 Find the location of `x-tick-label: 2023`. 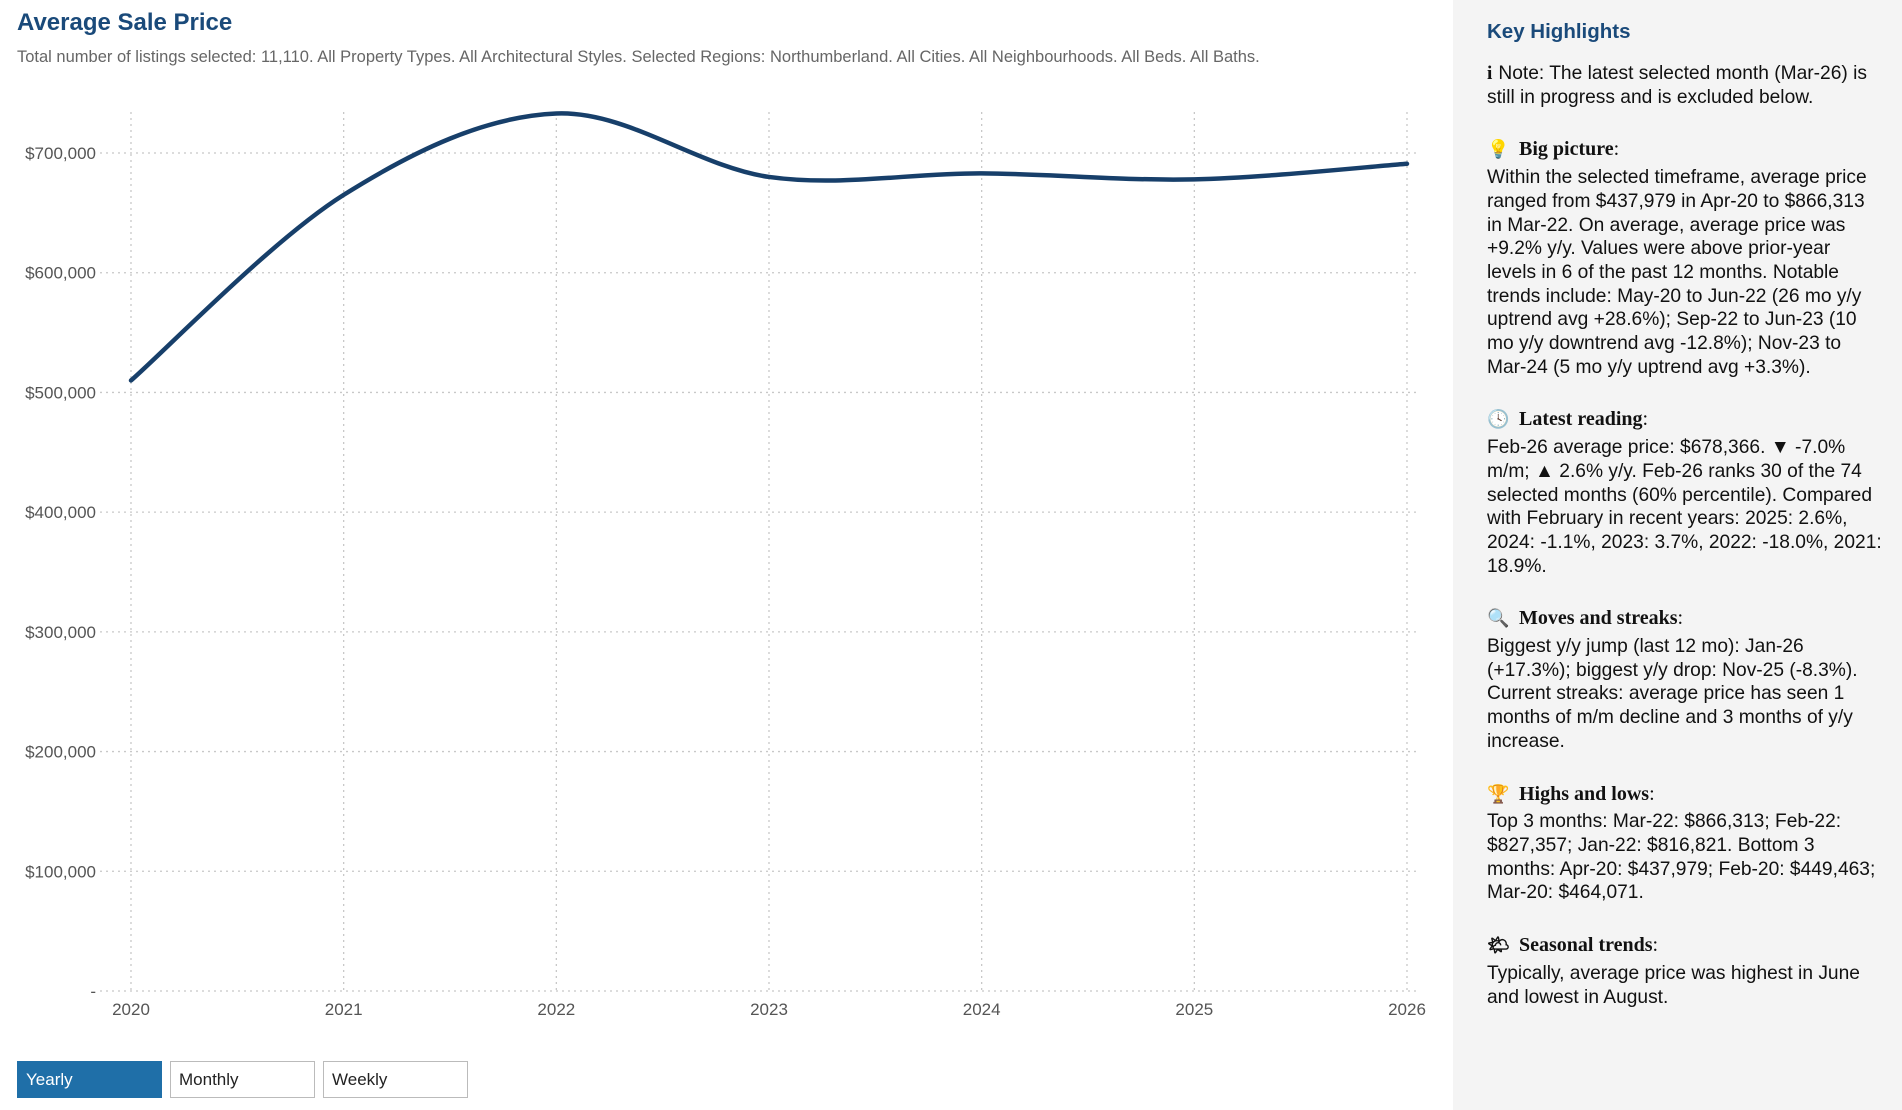

x-tick-label: 2023 is located at coordinates (769, 1009).